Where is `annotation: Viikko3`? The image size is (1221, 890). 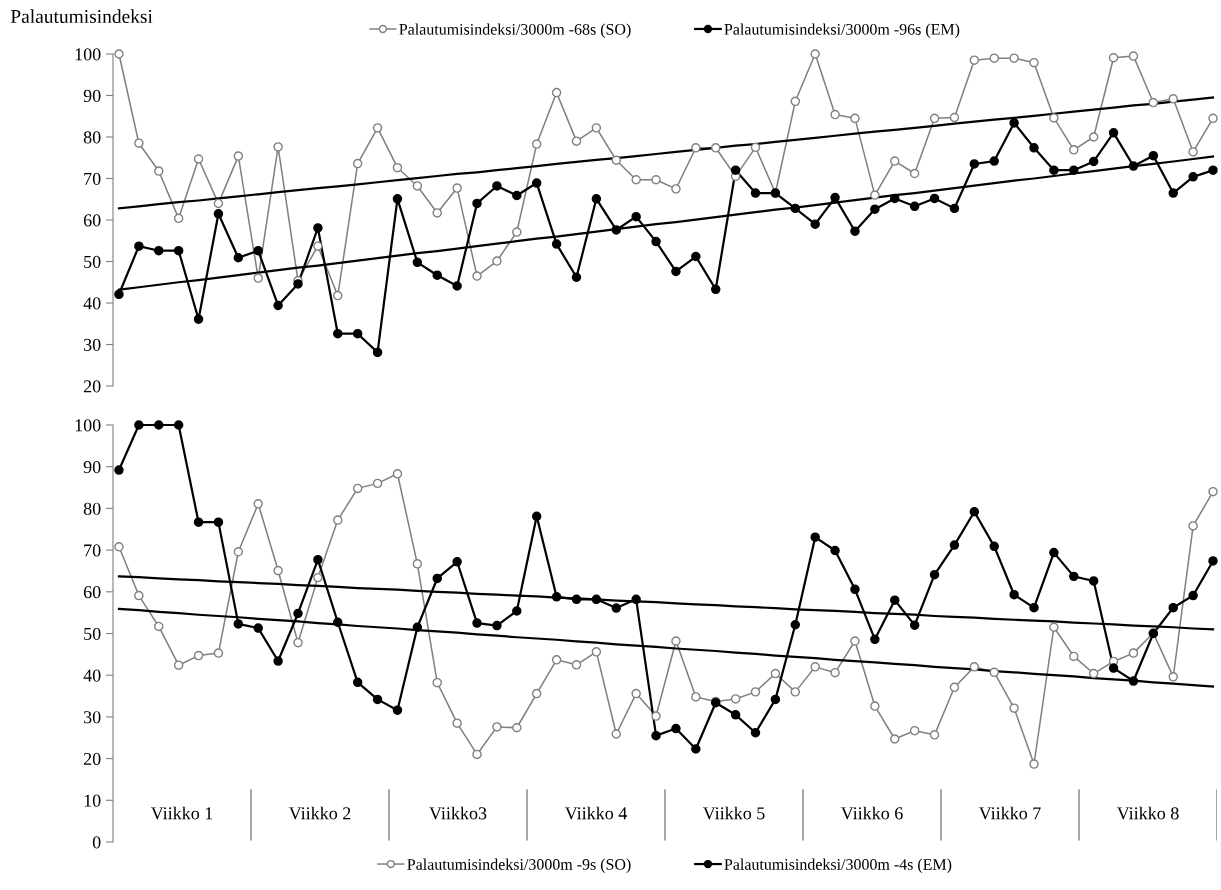
annotation: Viikko3 is located at coordinates (458, 813).